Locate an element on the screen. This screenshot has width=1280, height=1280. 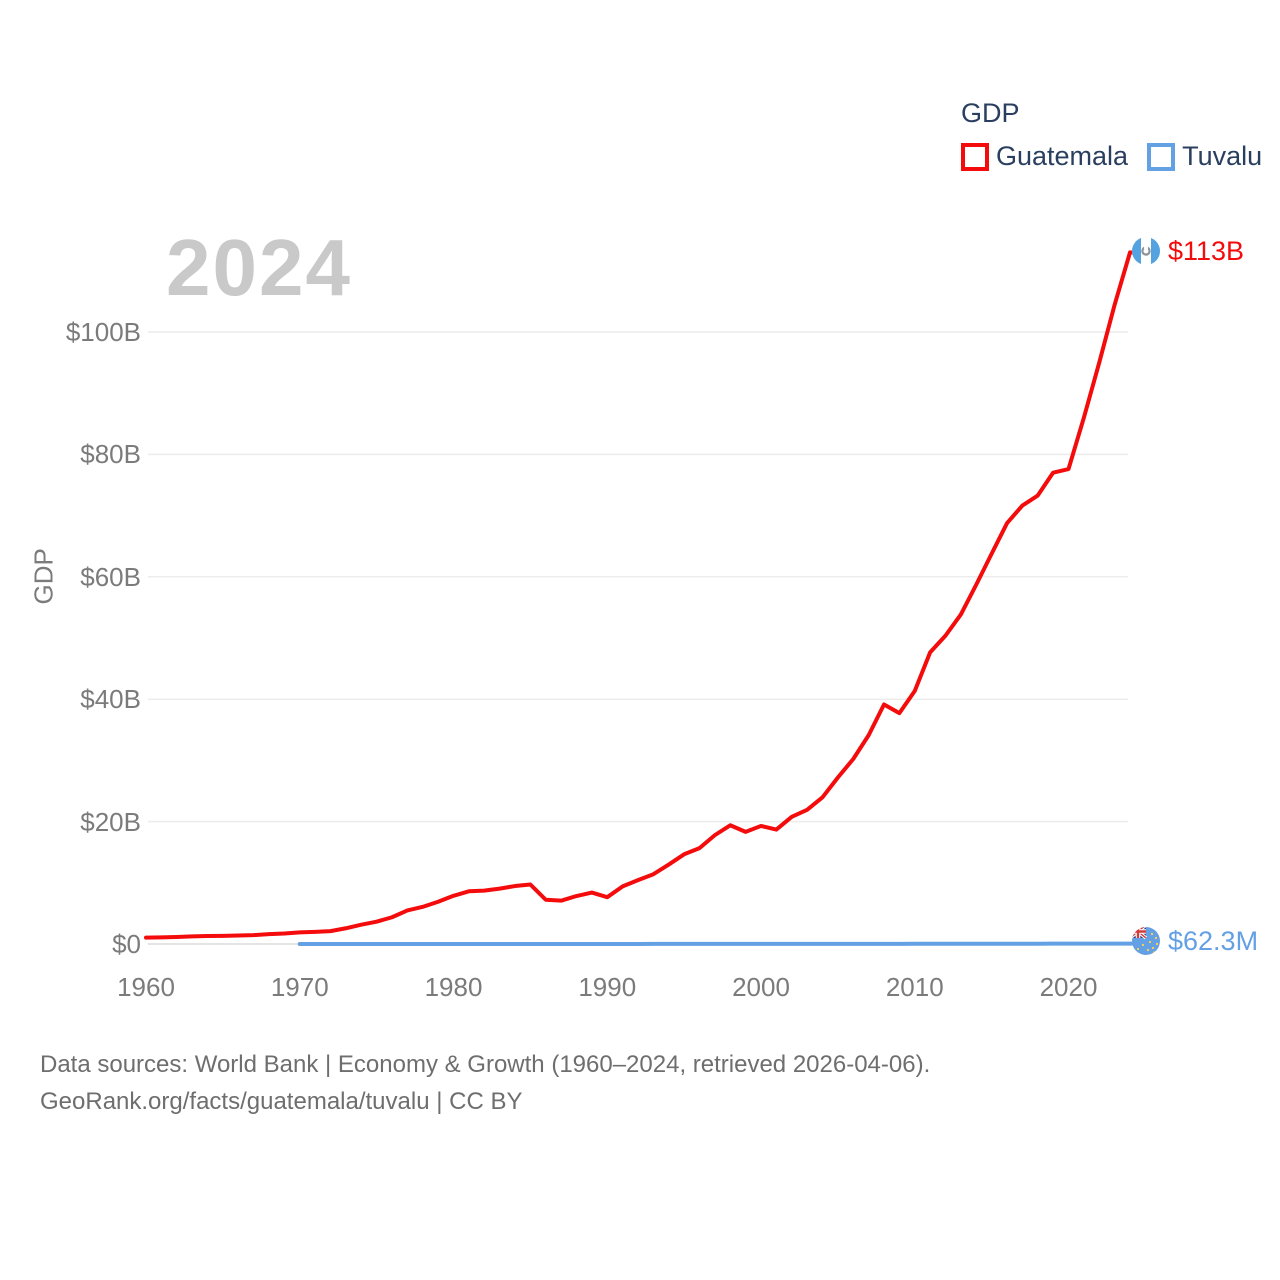
x-tick-label: 1960 is located at coordinates (146, 987).